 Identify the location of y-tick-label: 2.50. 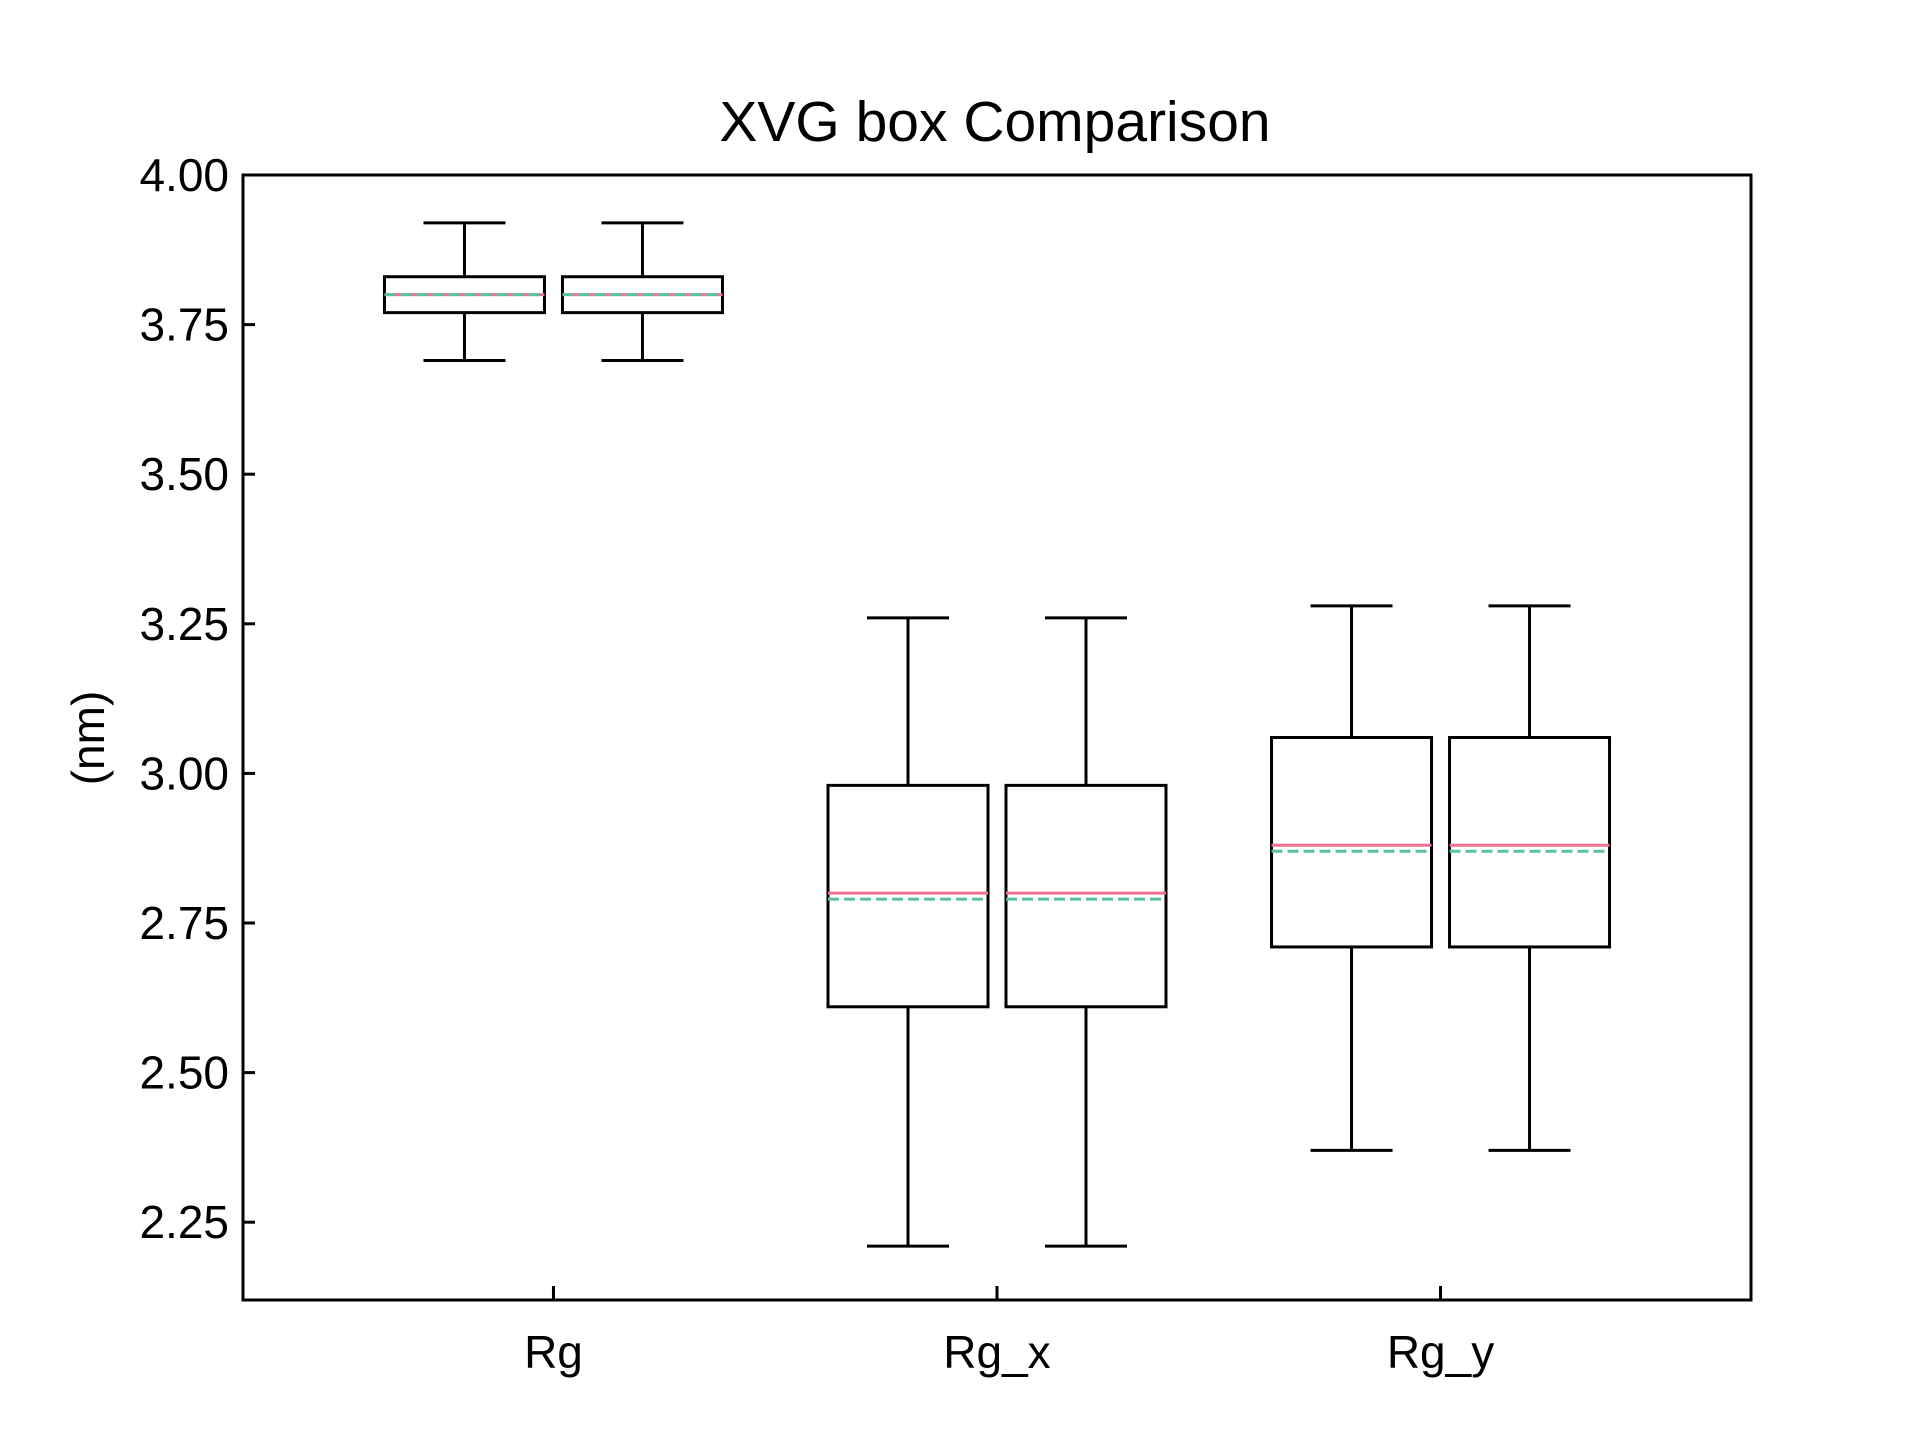
(184, 1073).